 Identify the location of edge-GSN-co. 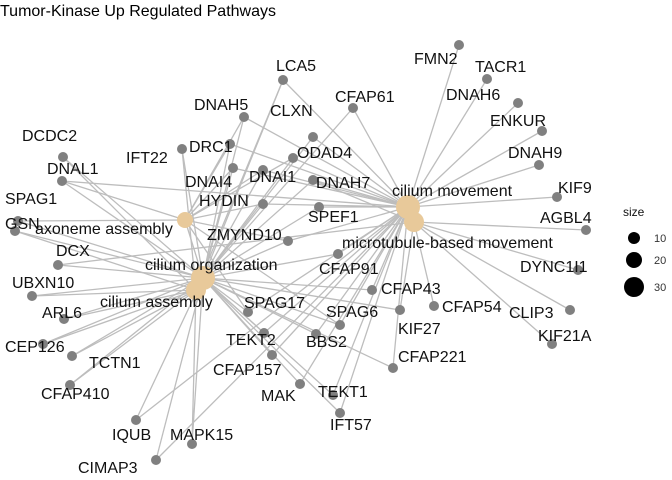
(109, 254).